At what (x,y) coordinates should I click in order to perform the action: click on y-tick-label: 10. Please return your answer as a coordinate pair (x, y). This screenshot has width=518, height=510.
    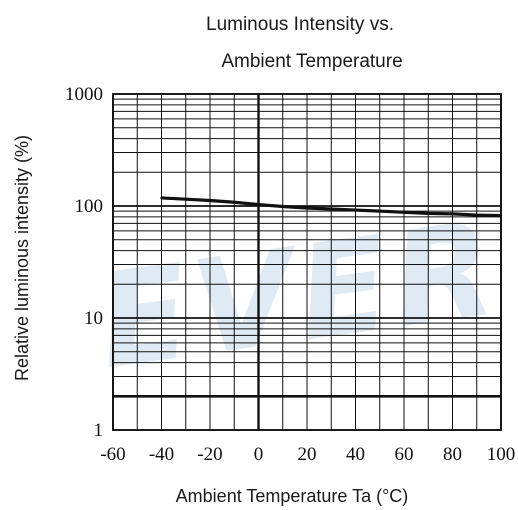
    Looking at the image, I should click on (93, 318).